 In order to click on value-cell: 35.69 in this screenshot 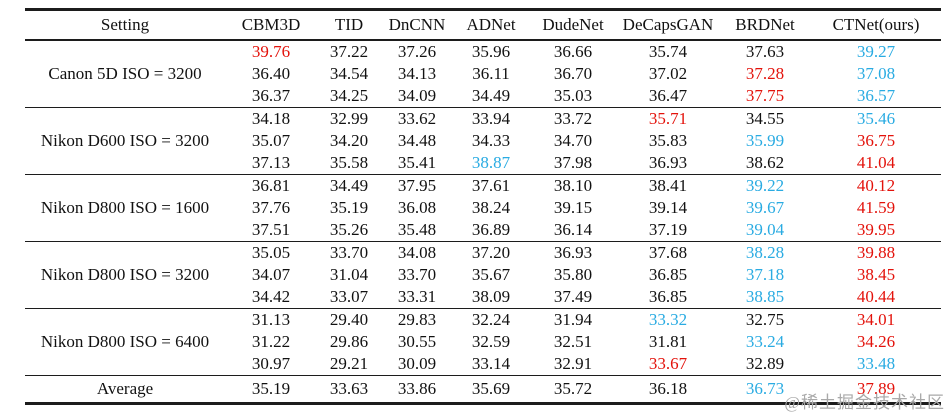, I will do `click(491, 389)`.